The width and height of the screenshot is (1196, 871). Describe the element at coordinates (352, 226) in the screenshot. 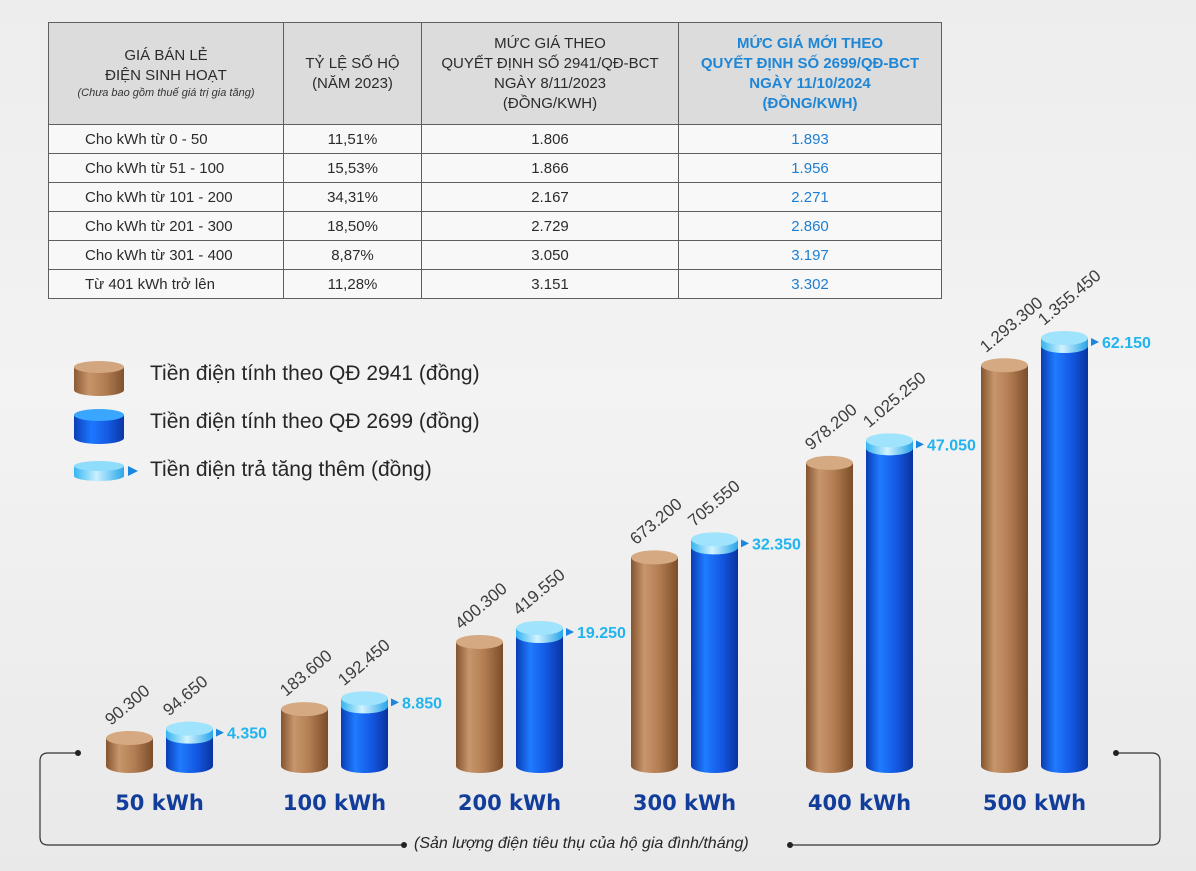

I see `row-household-ratio: 18,50%` at that location.